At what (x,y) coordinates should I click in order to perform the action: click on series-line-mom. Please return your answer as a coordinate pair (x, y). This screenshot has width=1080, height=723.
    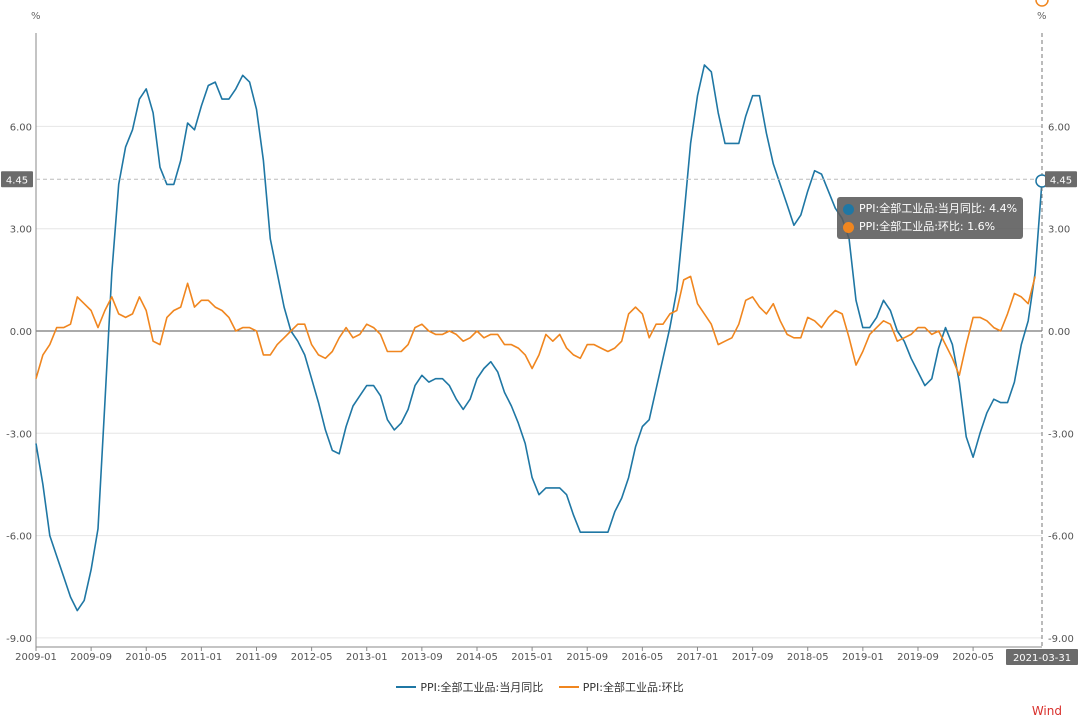
    Looking at the image, I should click on (535, 327).